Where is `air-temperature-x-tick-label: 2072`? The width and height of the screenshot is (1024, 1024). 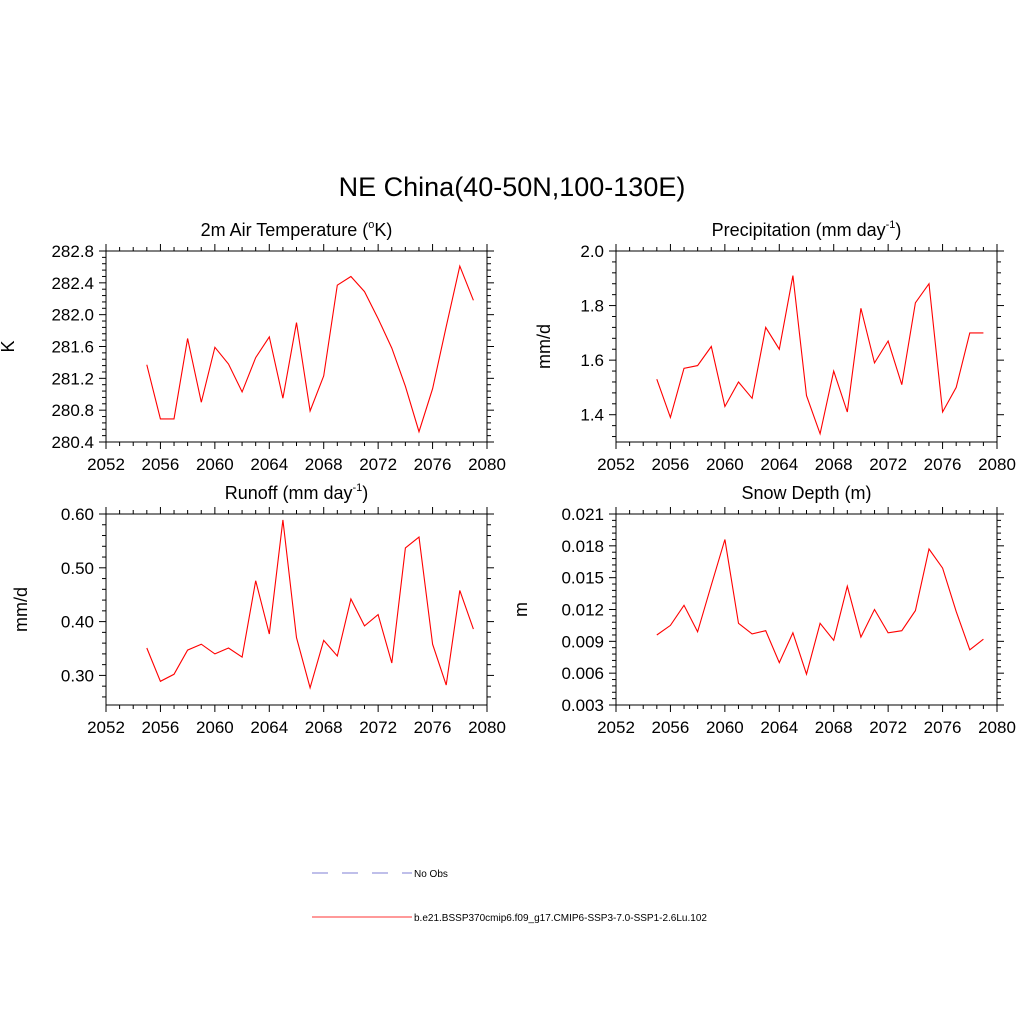 air-temperature-x-tick-label: 2072 is located at coordinates (378, 464).